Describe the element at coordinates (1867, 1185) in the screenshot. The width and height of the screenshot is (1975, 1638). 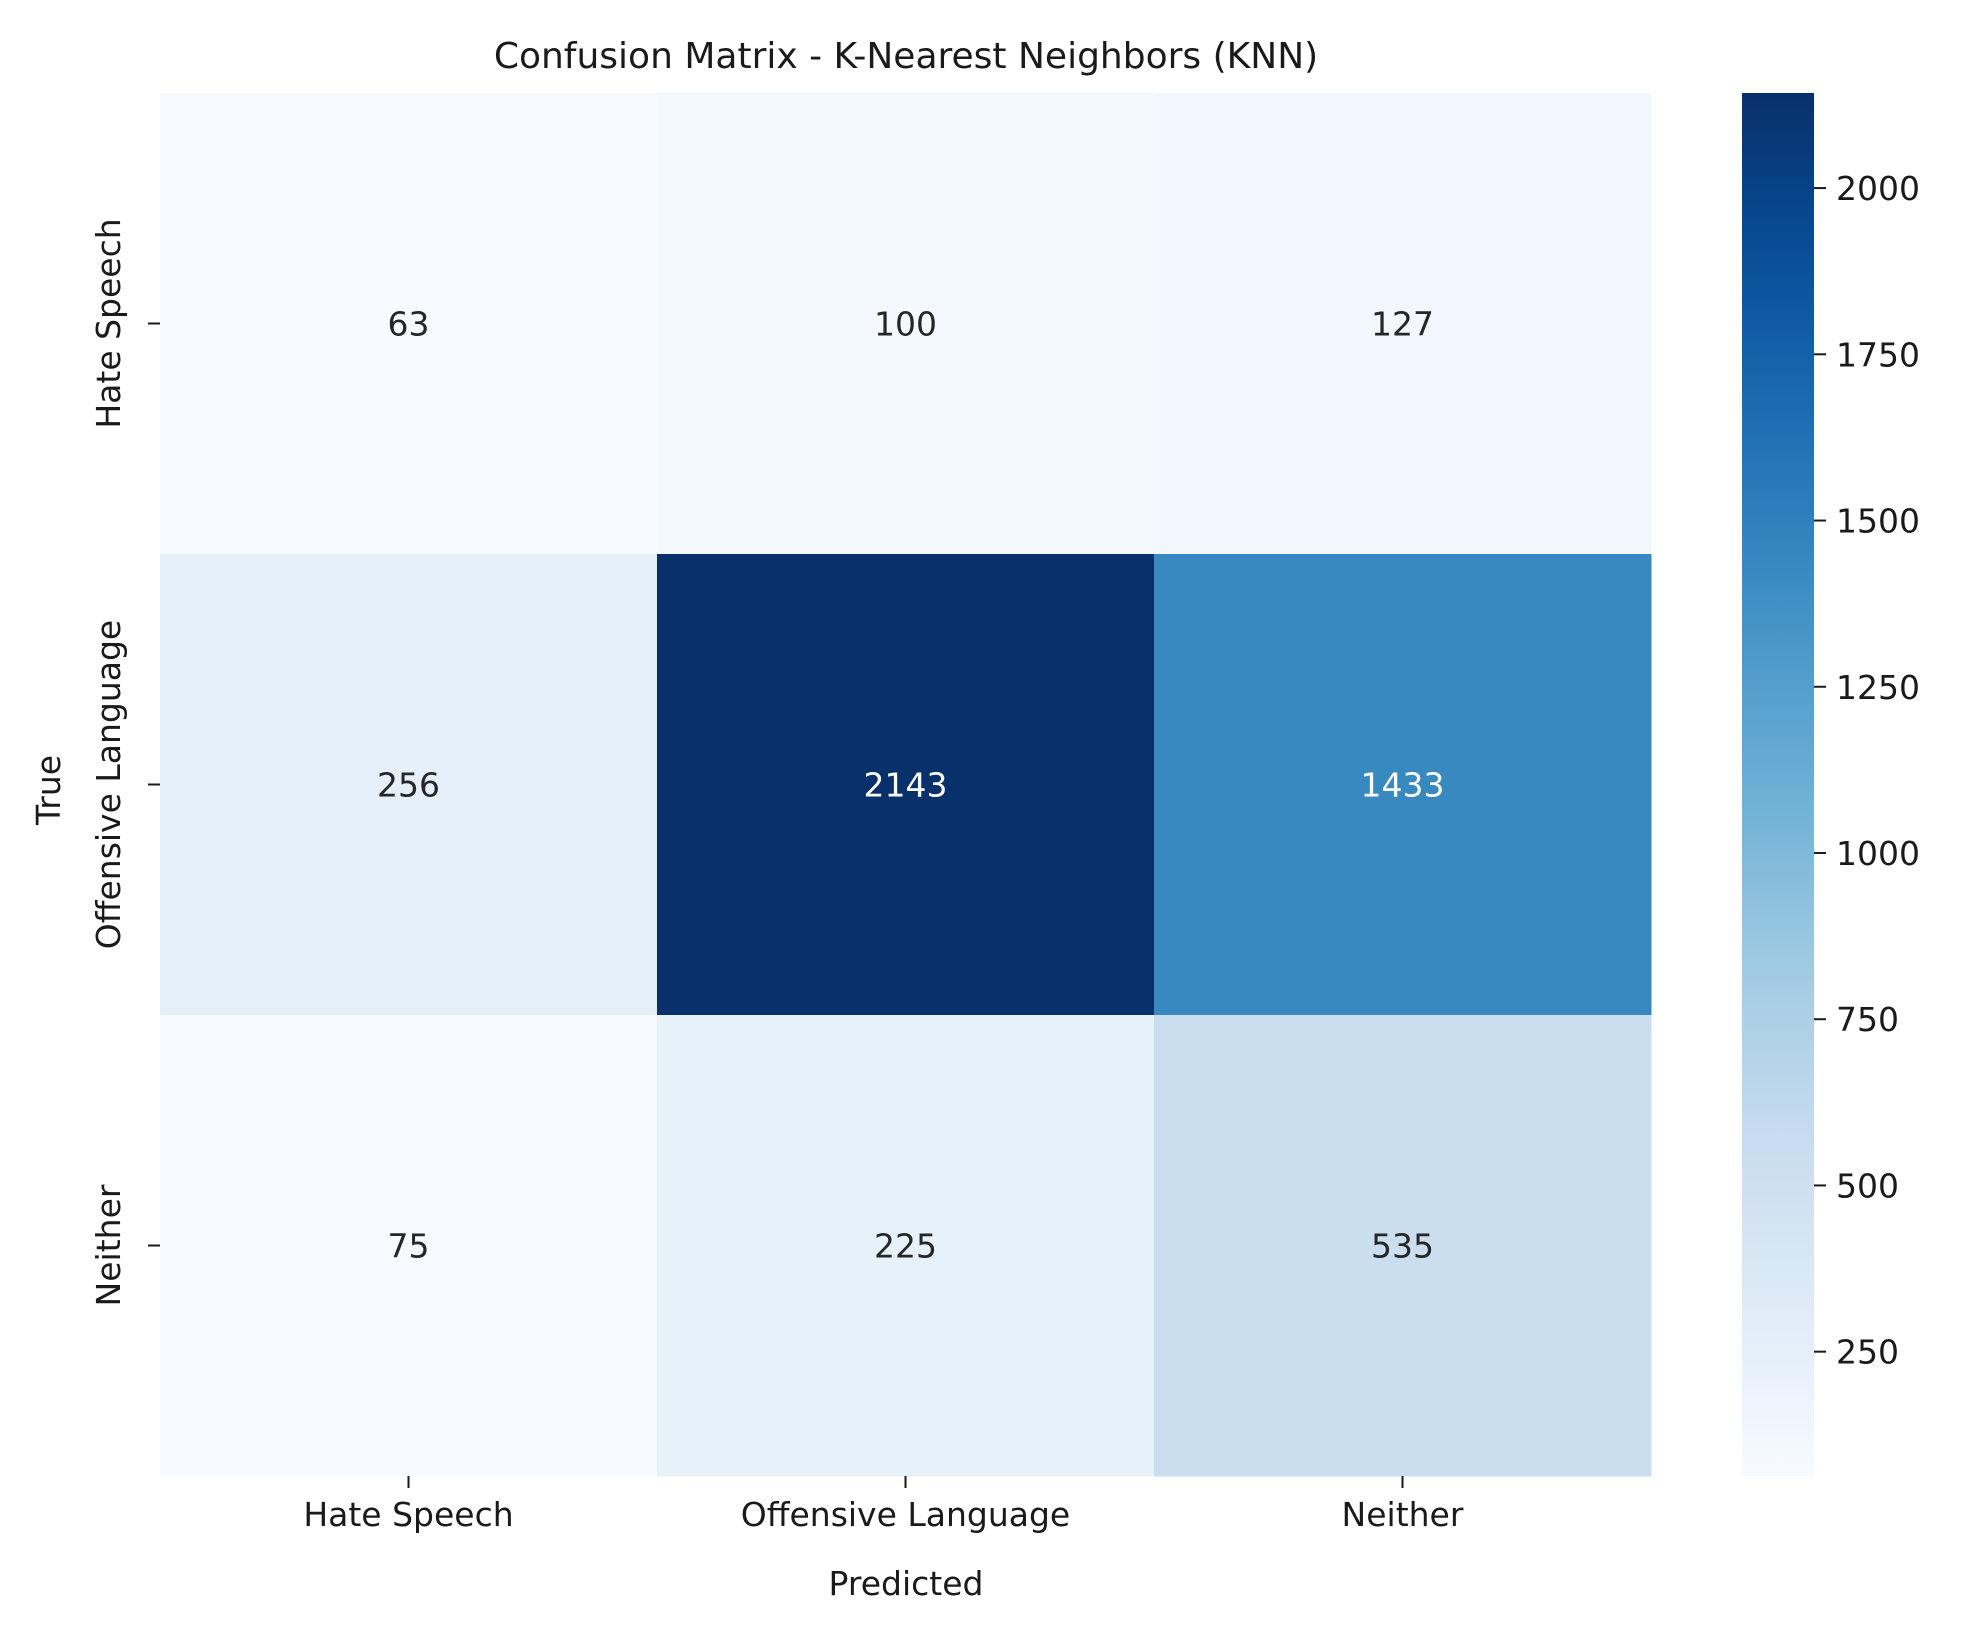
I see `colorbar-tick-label: 500` at that location.